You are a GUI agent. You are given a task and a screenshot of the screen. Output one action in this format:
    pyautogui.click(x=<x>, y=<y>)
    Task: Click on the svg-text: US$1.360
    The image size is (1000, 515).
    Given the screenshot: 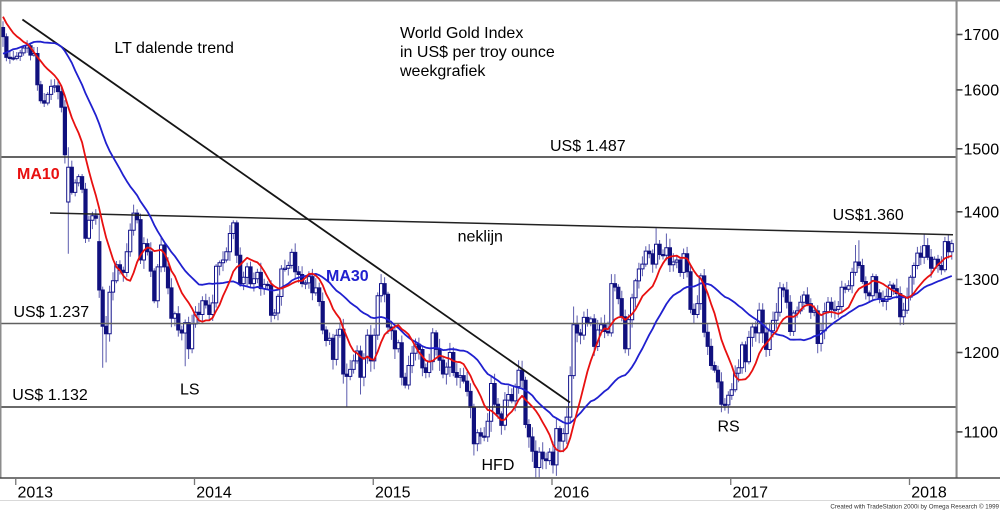 What is the action you would take?
    pyautogui.click(x=868, y=215)
    